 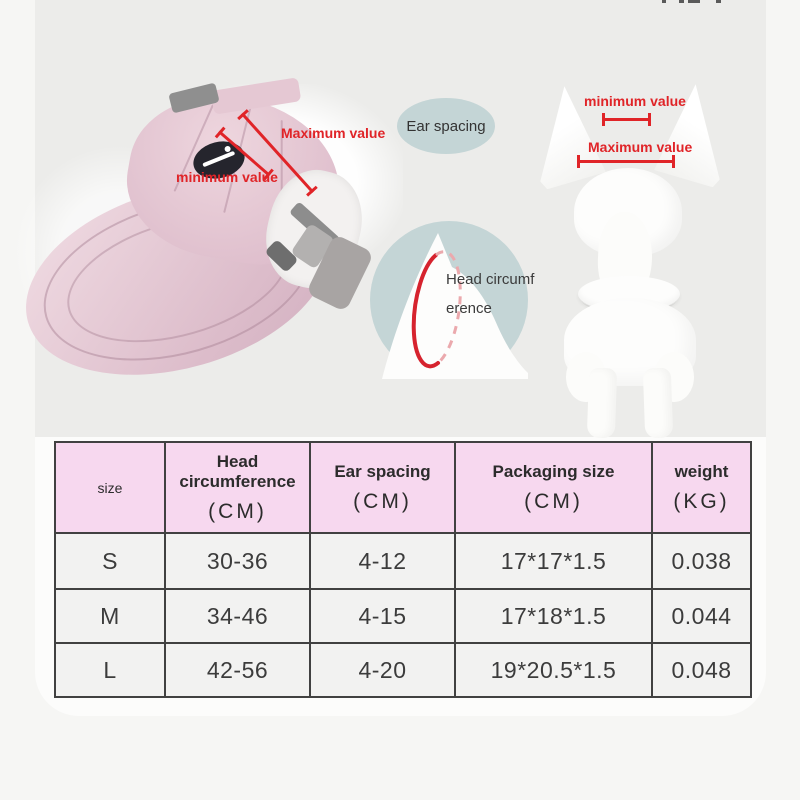 I want to click on cell-head-circumference: 42-56, so click(x=237, y=670).